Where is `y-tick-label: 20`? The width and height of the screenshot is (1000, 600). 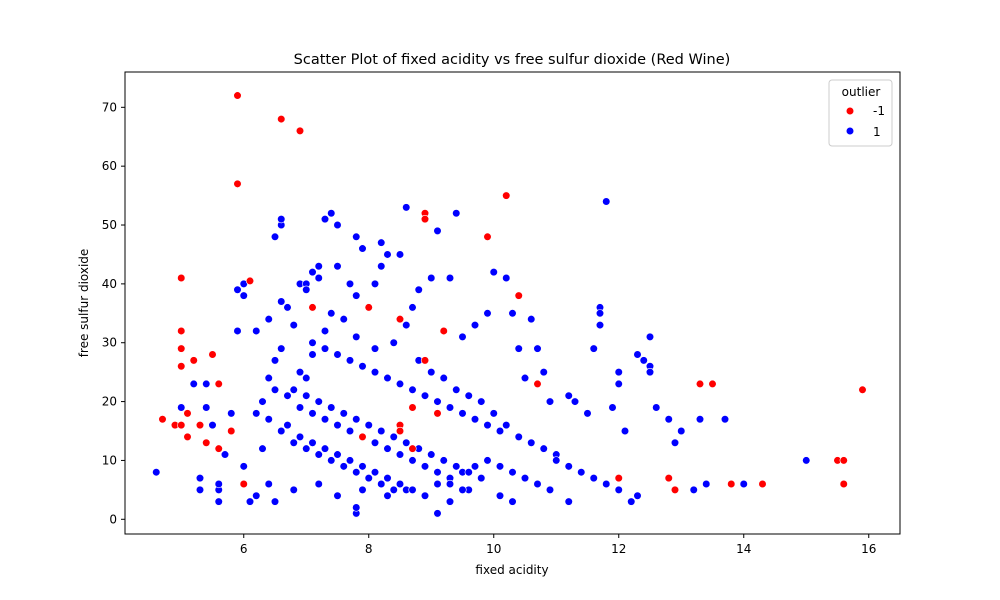 y-tick-label: 20 is located at coordinates (109, 402).